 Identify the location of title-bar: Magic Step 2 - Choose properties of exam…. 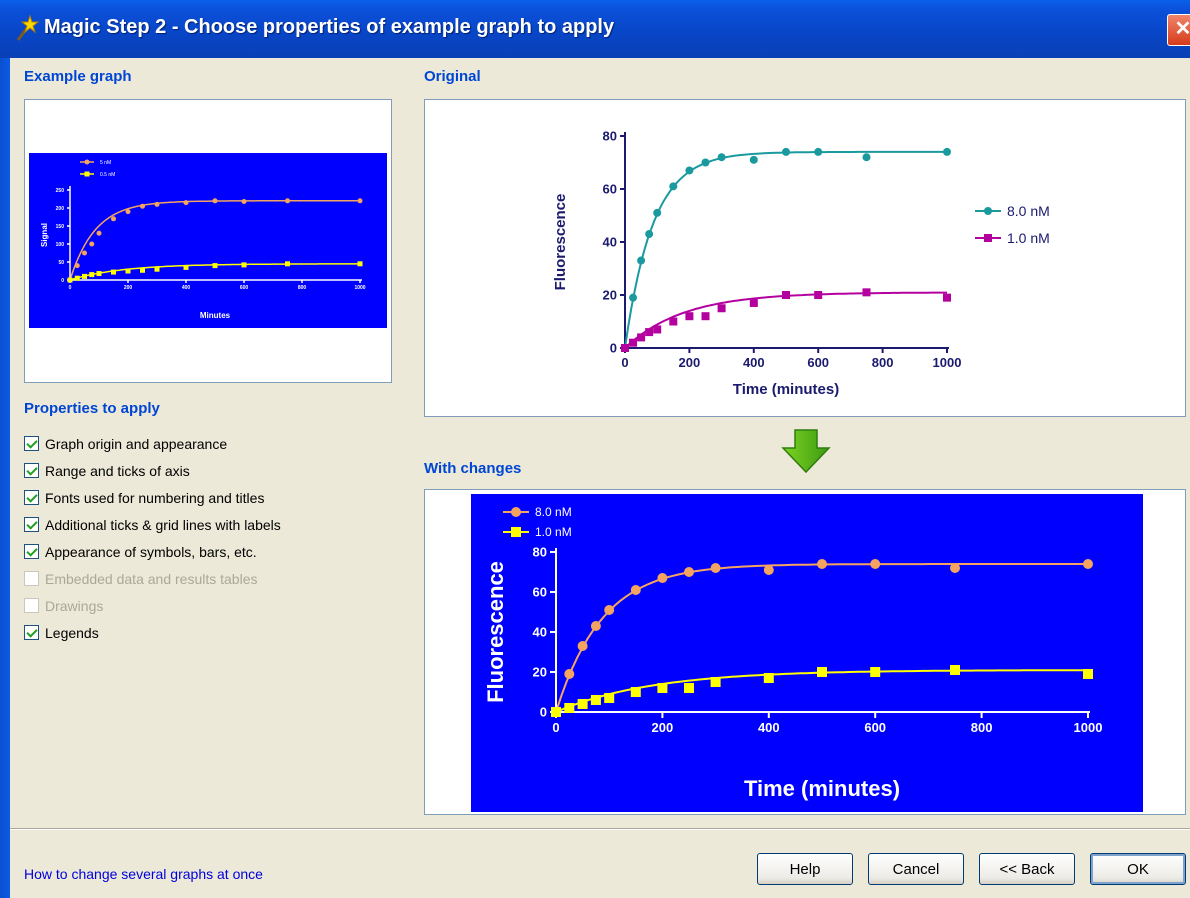
(595, 29).